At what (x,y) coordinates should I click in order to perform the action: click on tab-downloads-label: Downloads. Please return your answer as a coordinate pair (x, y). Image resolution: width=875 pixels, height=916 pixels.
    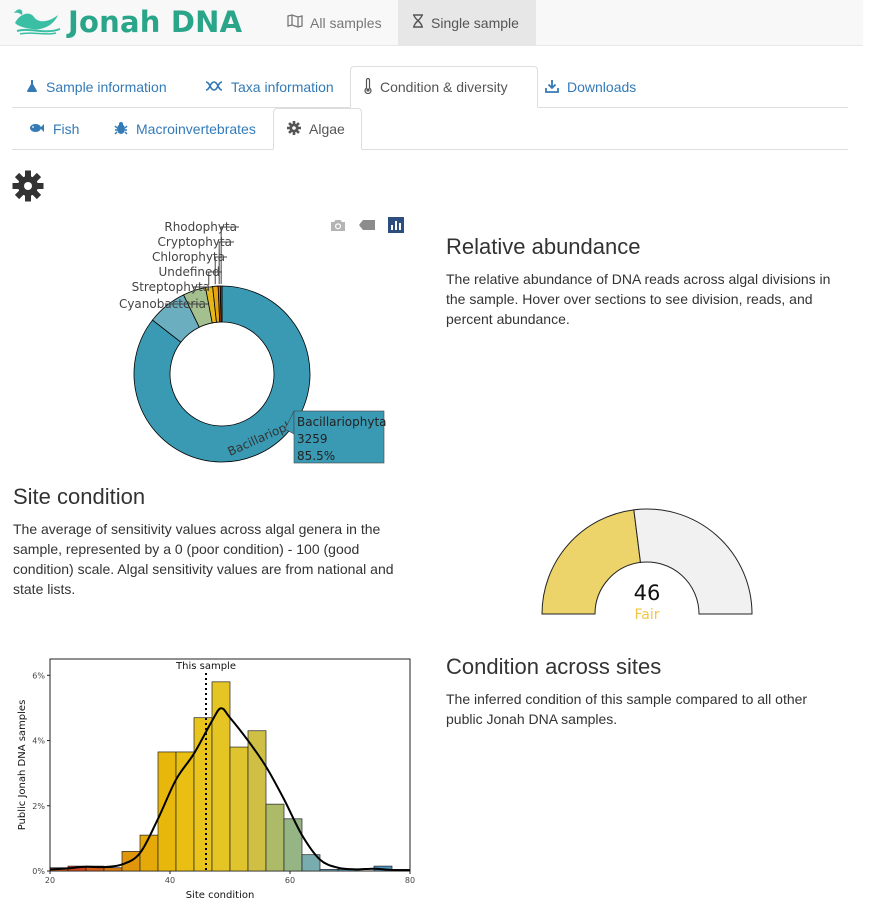
    Looking at the image, I should click on (602, 87).